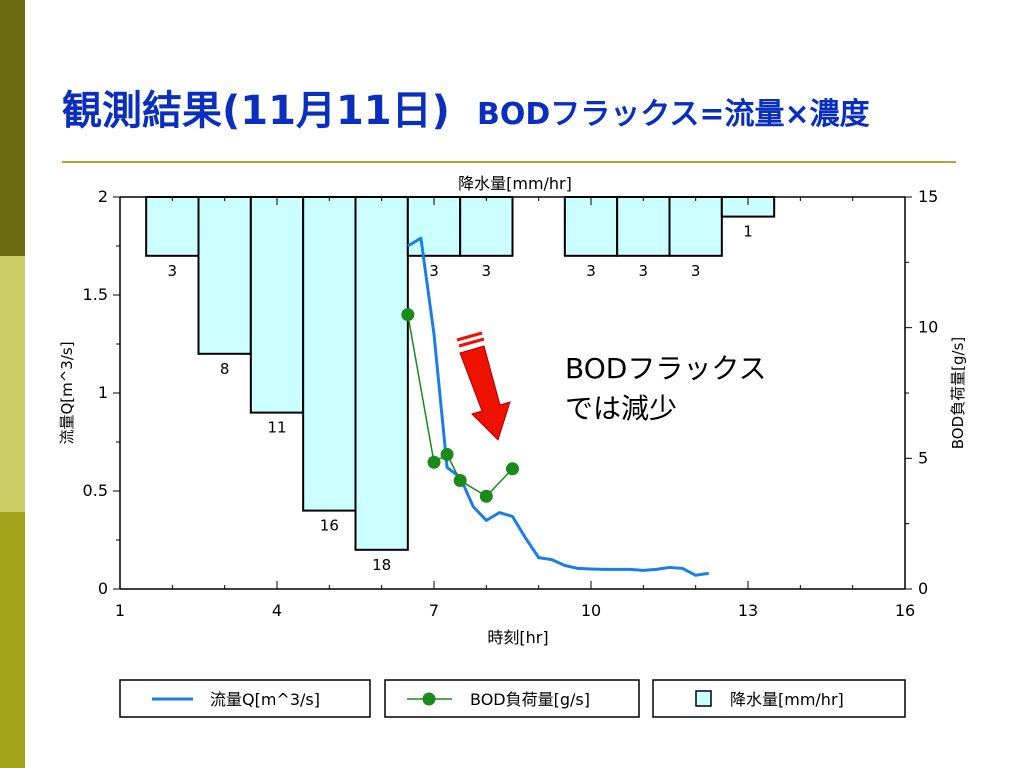  I want to click on y-right-tick-label: 0, so click(923, 588).